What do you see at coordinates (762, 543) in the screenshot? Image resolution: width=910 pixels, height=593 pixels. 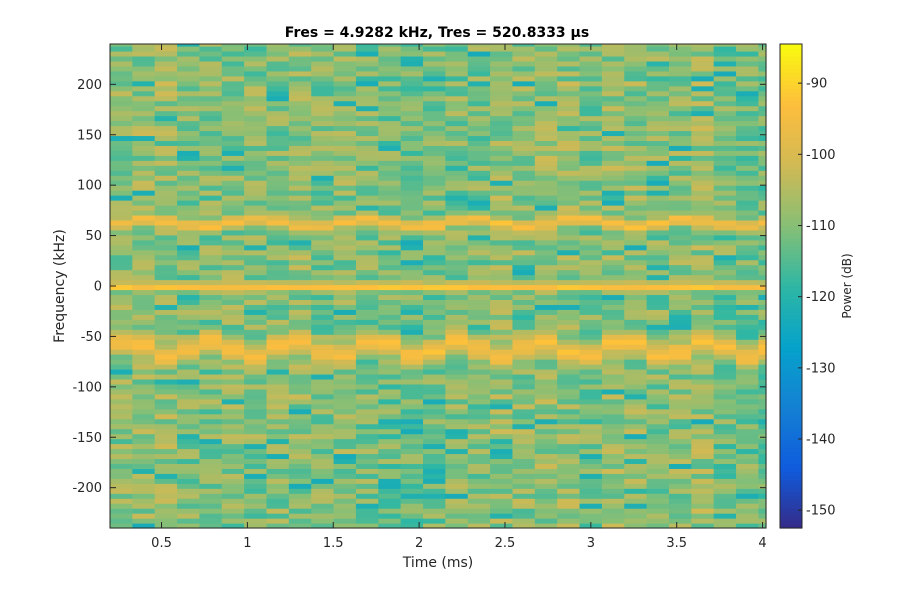 I see `x-tick-label: 4` at bounding box center [762, 543].